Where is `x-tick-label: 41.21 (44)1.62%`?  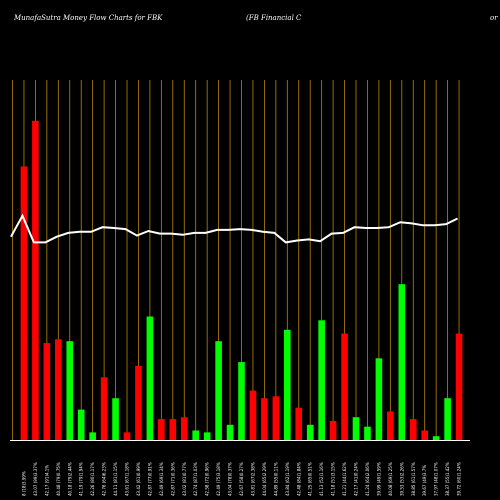 x-tick-label: 41.21 (44)1.62% is located at coordinates (344, 479).